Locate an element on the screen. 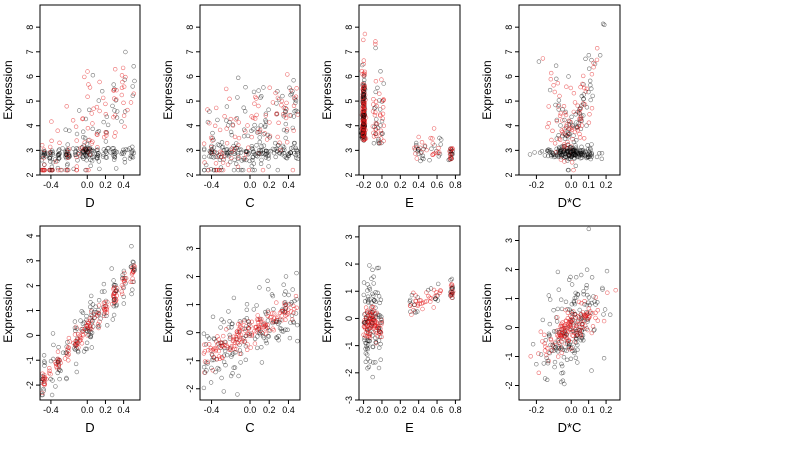  y-tick-label: -2 is located at coordinates (190, 389).